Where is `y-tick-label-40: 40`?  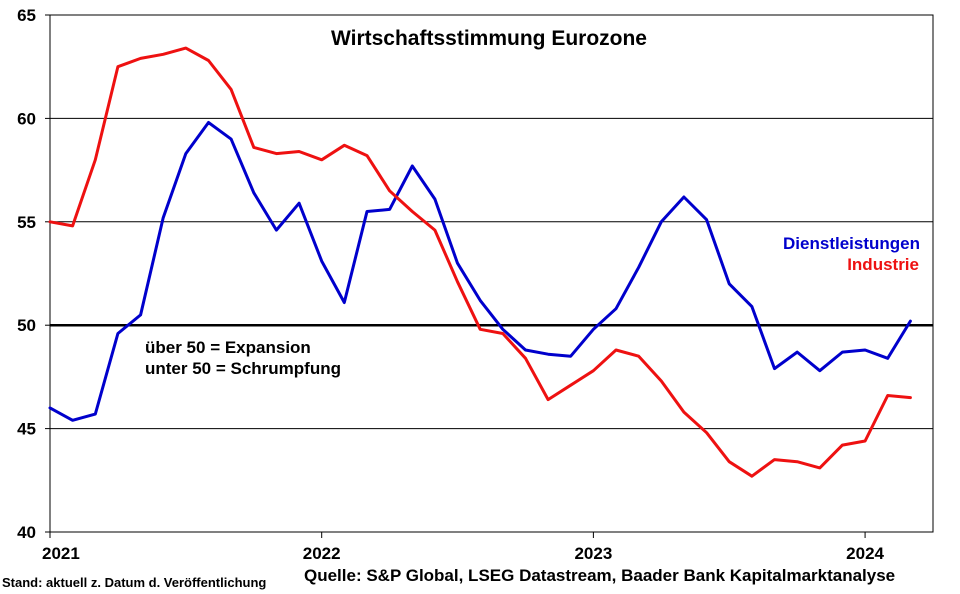 y-tick-label-40: 40 is located at coordinates (26, 532).